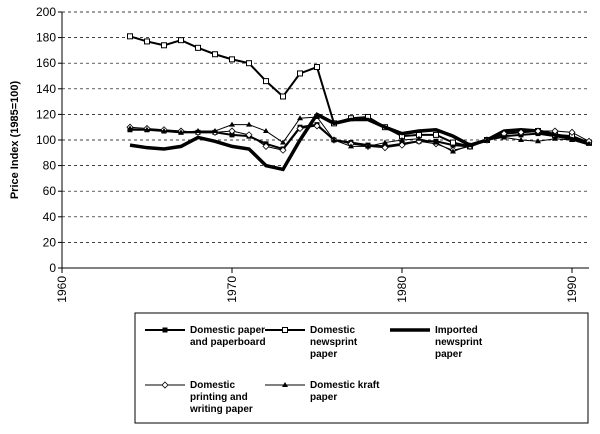 Image resolution: width=600 pixels, height=434 pixels. I want to click on legend-label: Domestic newsprint paper, so click(334, 342).